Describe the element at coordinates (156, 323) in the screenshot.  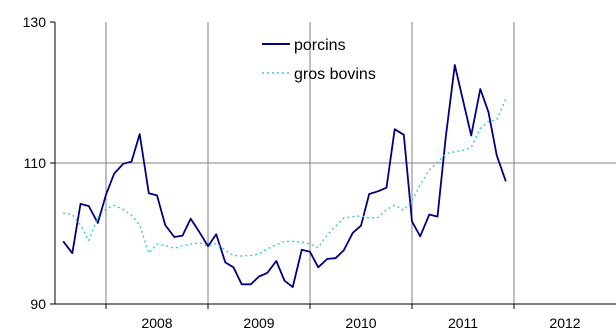
I see `x-tick-label: 2008` at that location.